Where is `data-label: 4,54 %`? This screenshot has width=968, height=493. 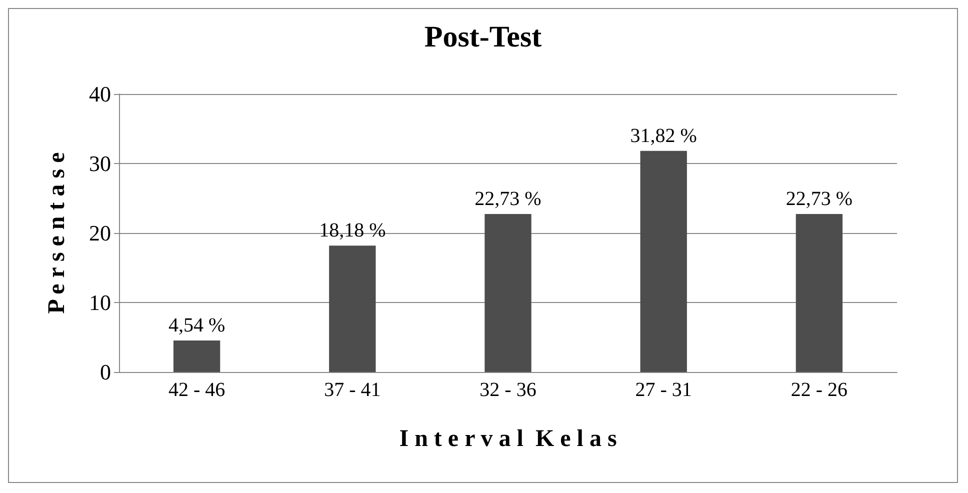
data-label: 4,54 % is located at coordinates (197, 325).